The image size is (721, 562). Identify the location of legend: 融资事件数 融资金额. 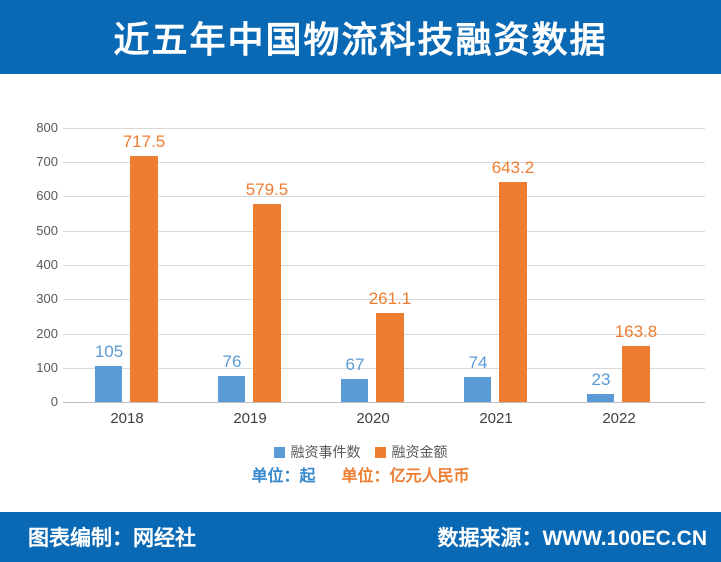
(360, 452).